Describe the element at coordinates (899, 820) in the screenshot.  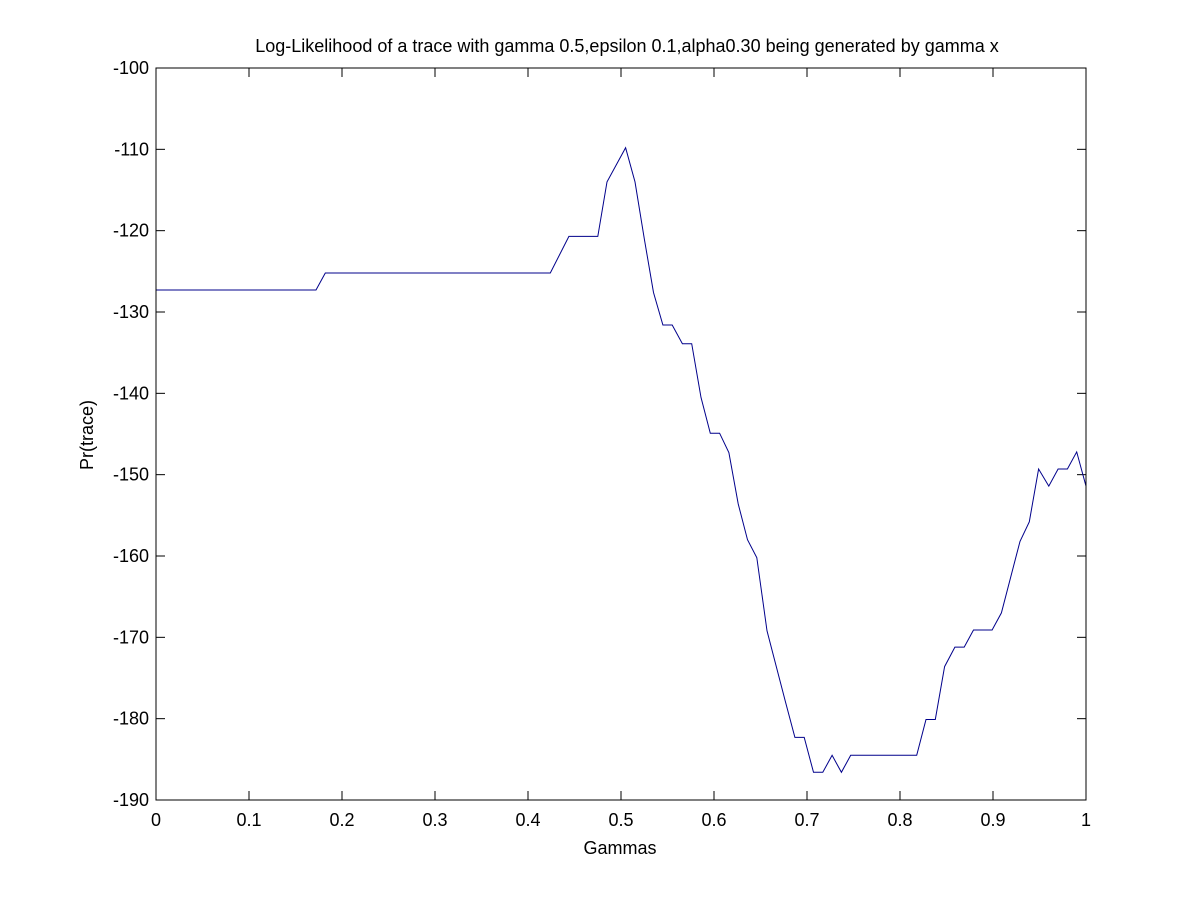
I see `x-tick-label: 0.8` at that location.